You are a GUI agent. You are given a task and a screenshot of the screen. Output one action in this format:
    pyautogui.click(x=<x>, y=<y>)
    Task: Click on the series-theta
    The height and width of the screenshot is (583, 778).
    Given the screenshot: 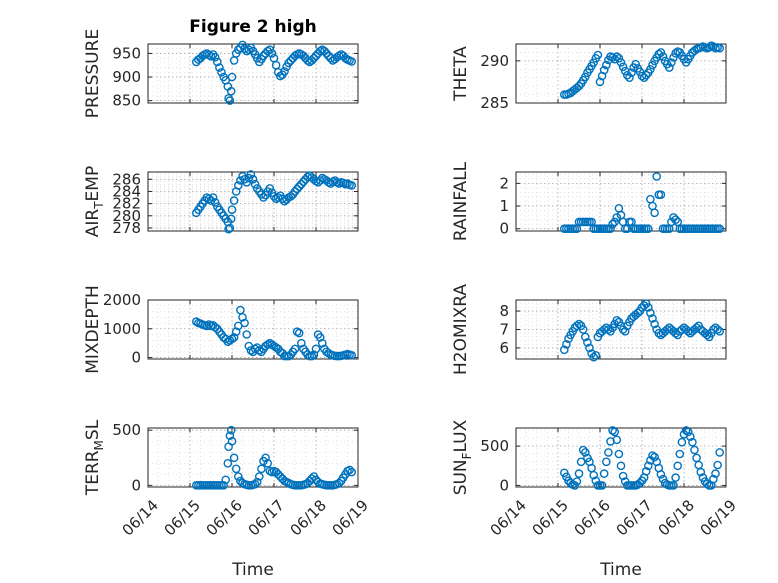 What is the action you would take?
    pyautogui.click(x=642, y=70)
    